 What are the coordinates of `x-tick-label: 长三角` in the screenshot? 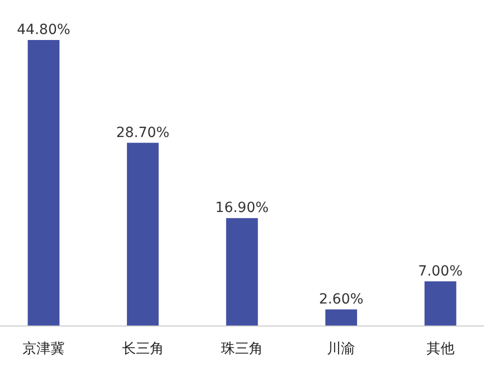 It's located at (143, 349).